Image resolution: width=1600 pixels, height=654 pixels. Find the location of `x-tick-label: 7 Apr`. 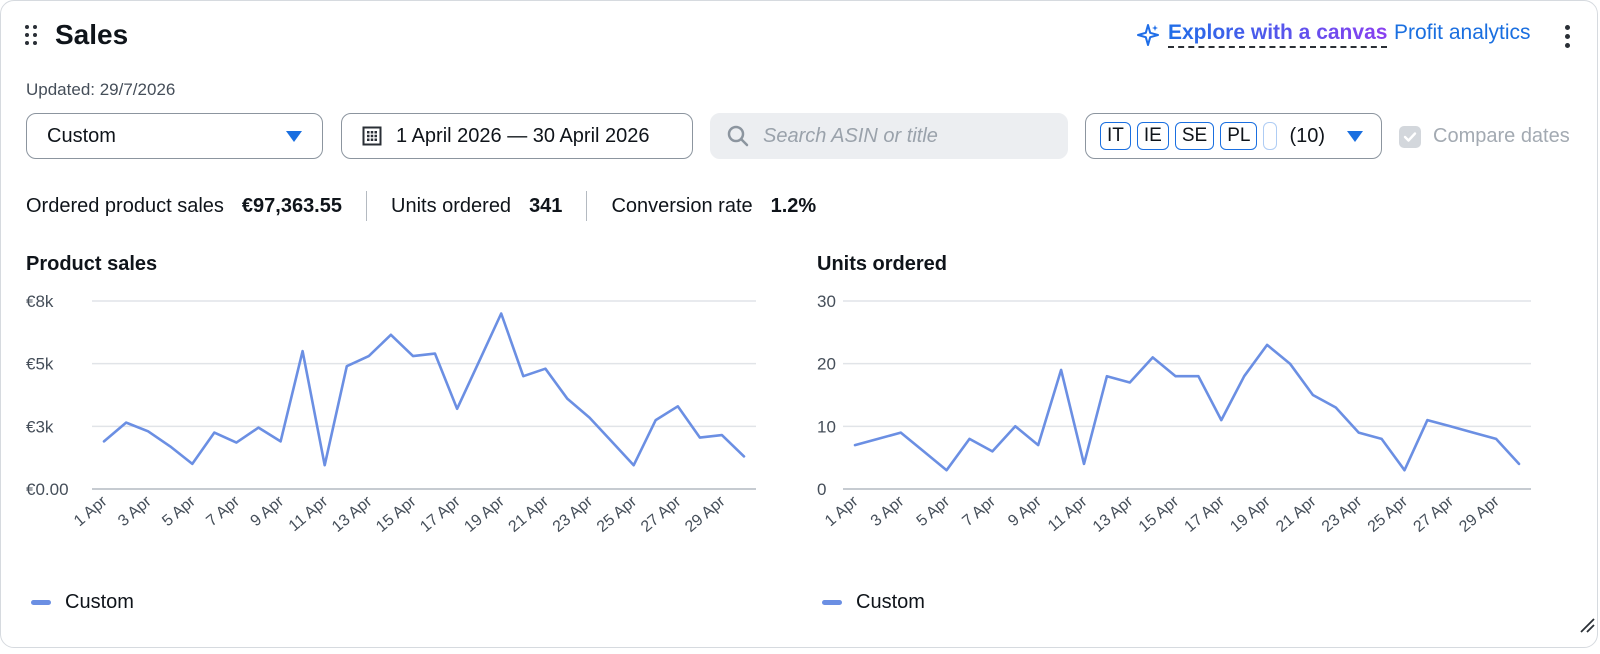

x-tick-label: 7 Apr is located at coordinates (979, 511).